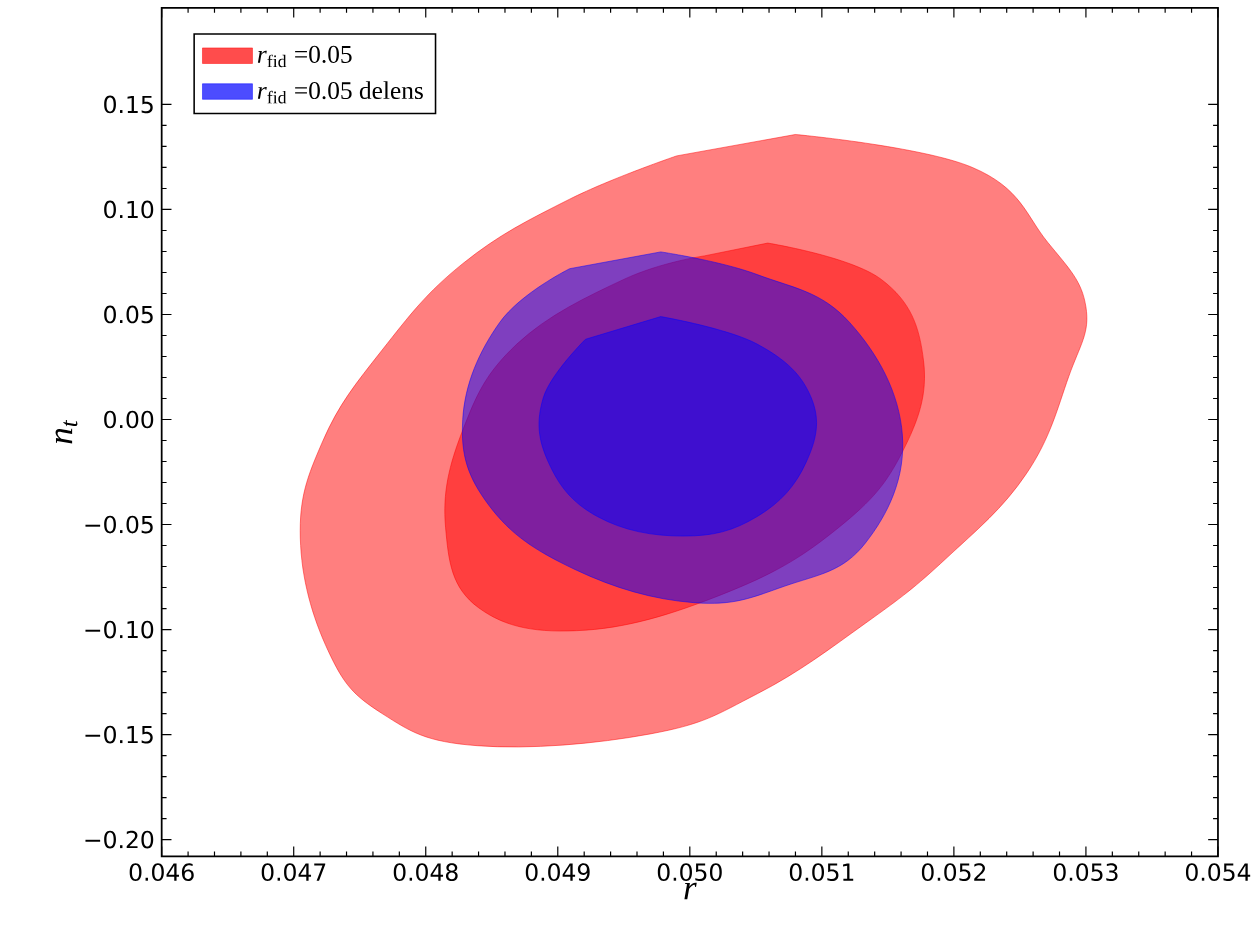 This screenshot has height=928, width=1258. What do you see at coordinates (690, 891) in the screenshot?
I see `x-axis-title: r` at bounding box center [690, 891].